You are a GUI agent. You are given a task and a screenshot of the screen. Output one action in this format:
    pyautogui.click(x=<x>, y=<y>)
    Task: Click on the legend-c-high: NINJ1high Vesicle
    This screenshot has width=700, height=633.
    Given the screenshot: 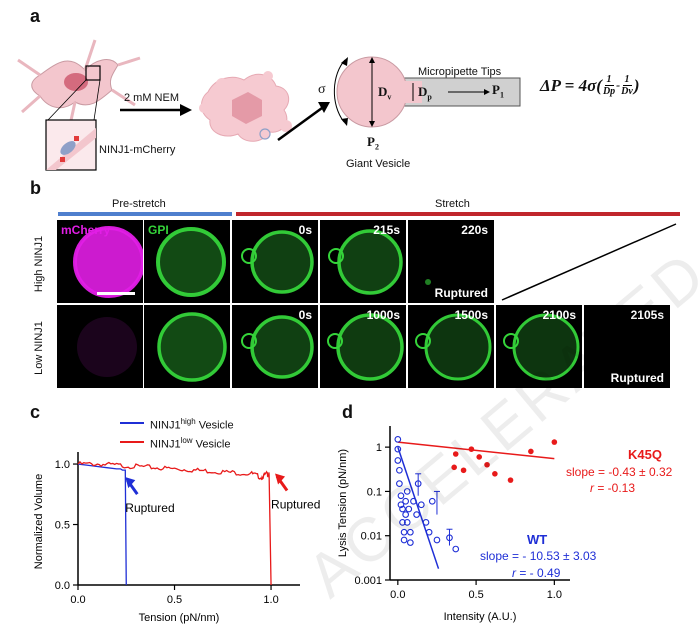 What is the action you would take?
    pyautogui.click(x=192, y=424)
    